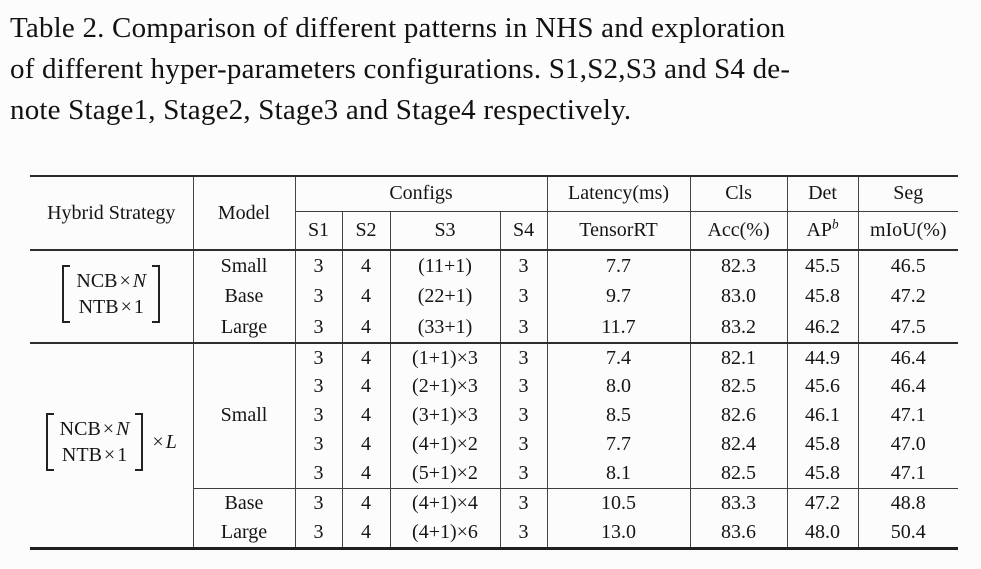 This screenshot has width=981, height=569. I want to click on col-header-s1: S1, so click(318, 231).